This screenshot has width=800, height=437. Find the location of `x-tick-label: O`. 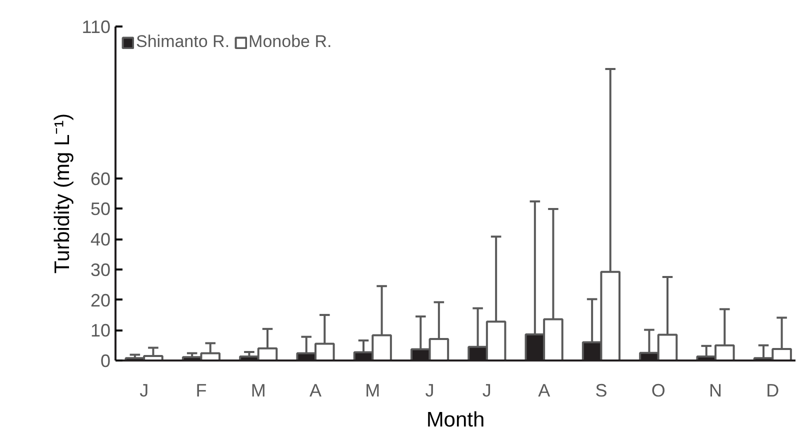

x-tick-label: O is located at coordinates (658, 390).